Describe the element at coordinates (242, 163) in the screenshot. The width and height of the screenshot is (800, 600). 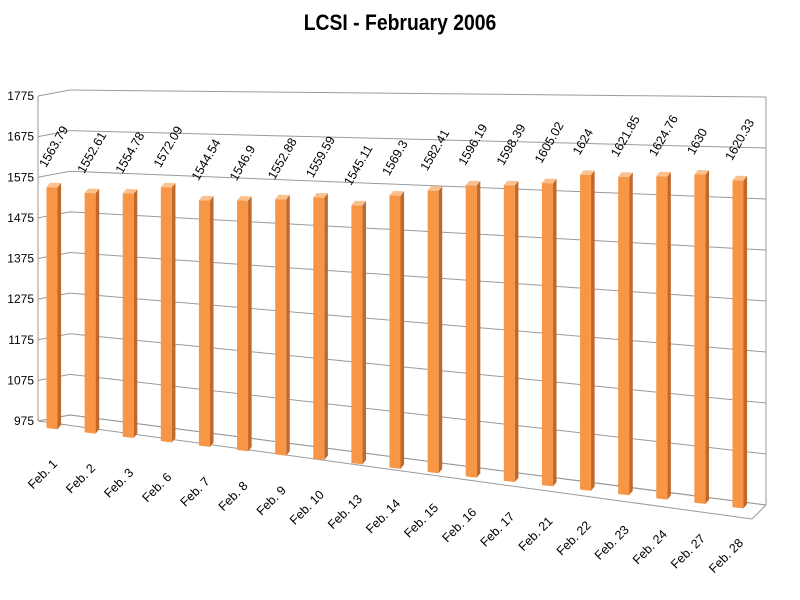
I see `data-label: 1546.9` at that location.